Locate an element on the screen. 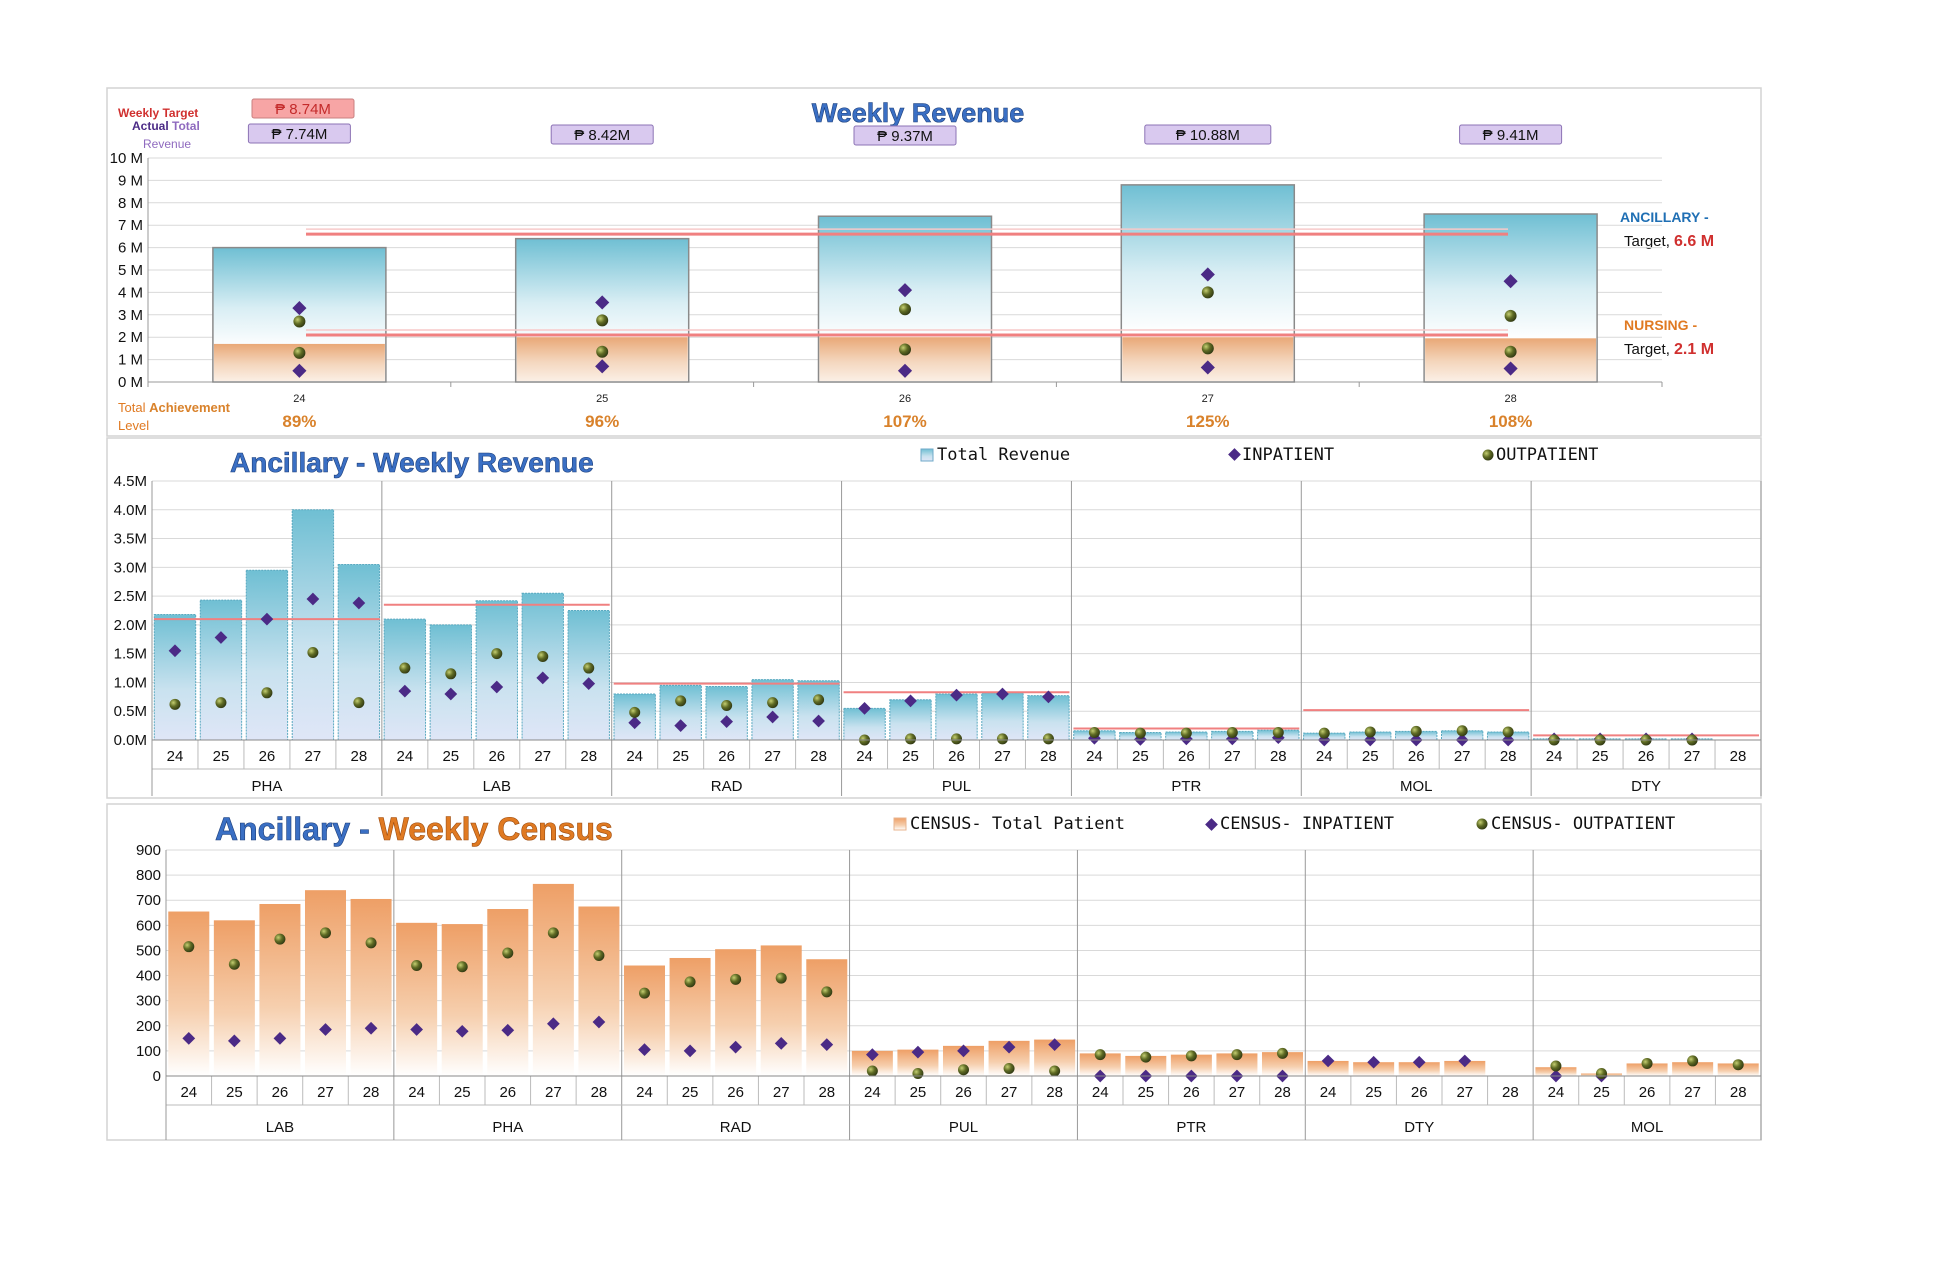 Image resolution: width=1950 pixels, height=1275 pixels. total-word: Total is located at coordinates (186, 126).